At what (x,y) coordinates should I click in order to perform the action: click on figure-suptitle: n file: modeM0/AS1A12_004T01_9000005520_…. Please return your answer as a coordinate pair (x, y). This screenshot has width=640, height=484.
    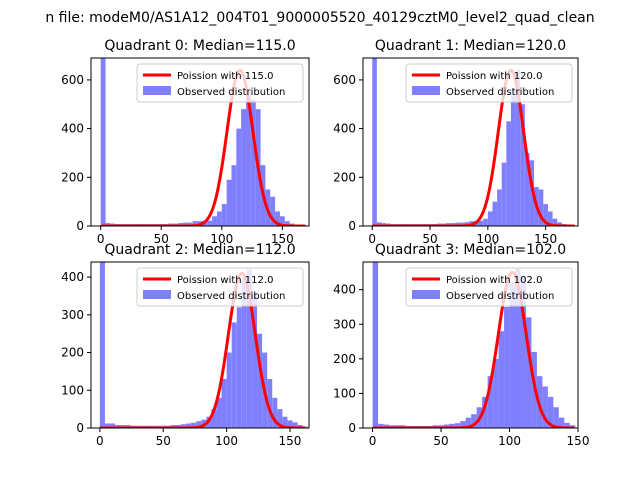
    Looking at the image, I should click on (319, 18).